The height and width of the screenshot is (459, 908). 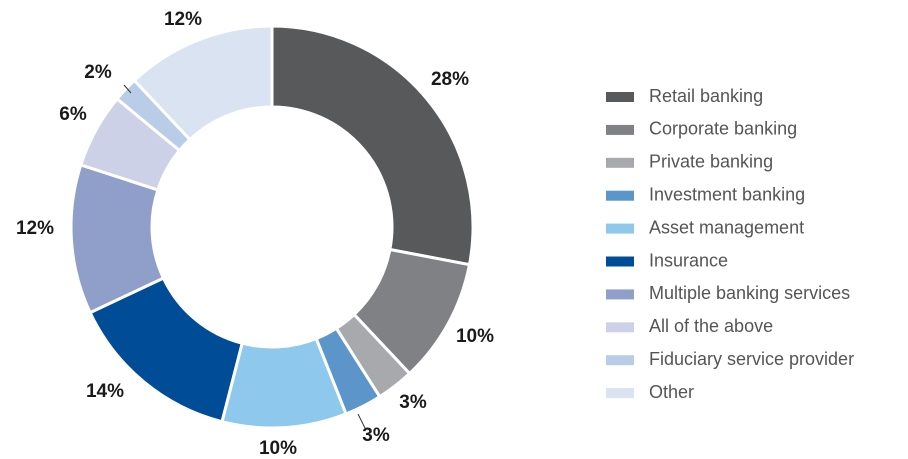 I want to click on value-label: 28%, so click(x=450, y=79).